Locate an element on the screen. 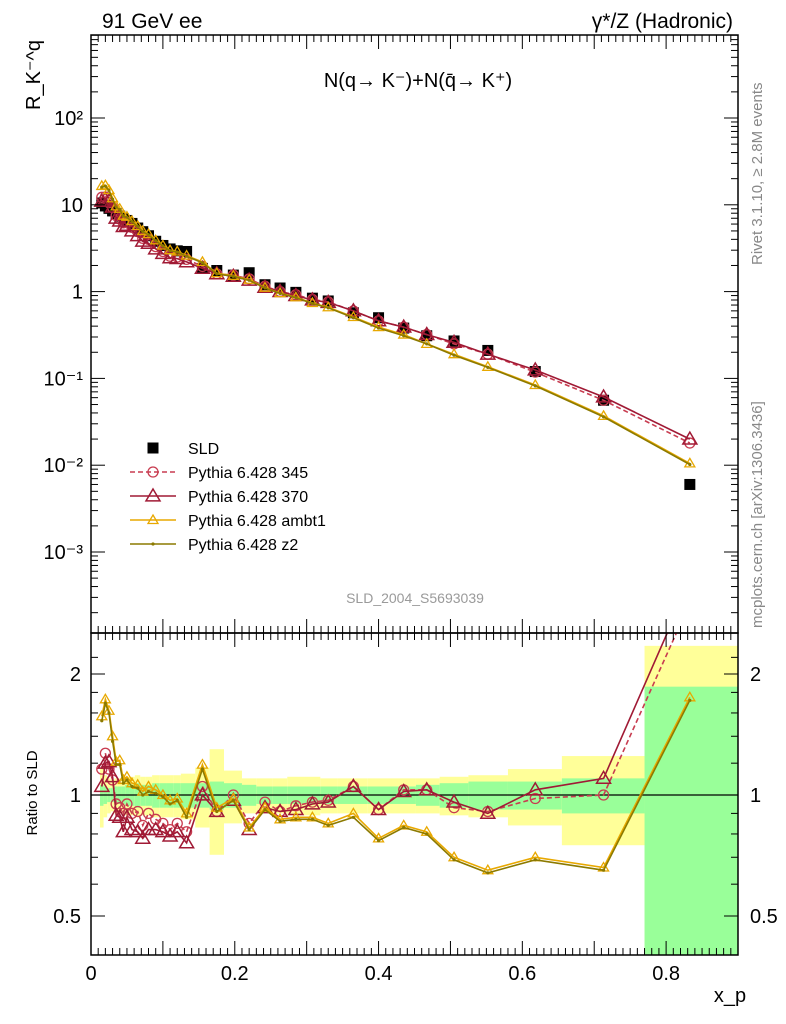 This screenshot has width=786, height=1024. legend-label: Pythia 6.428 ambt1 is located at coordinates (257, 521).